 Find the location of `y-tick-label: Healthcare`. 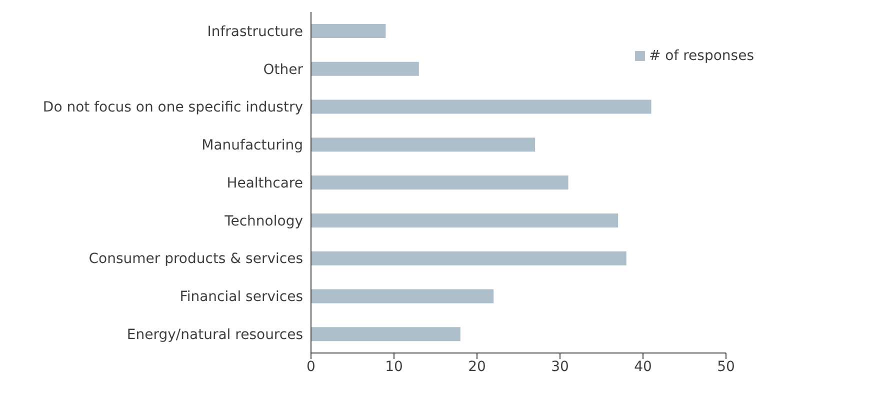

y-tick-label: Healthcare is located at coordinates (264, 183).